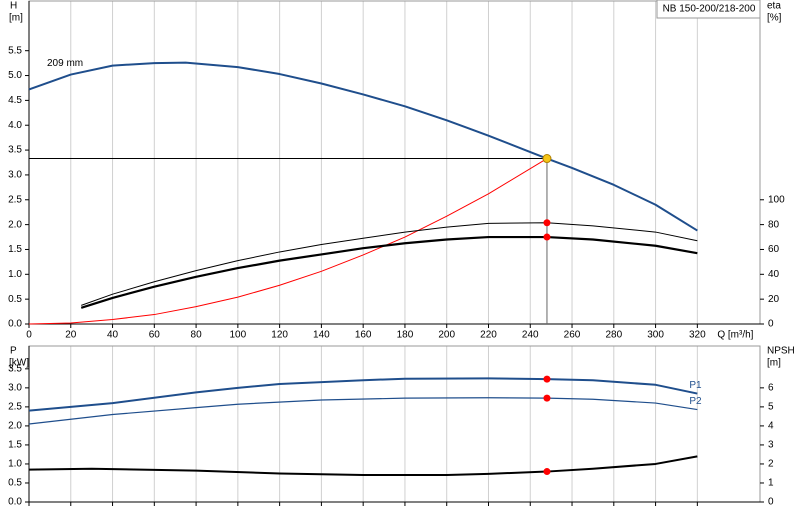 The height and width of the screenshot is (520, 800). I want to click on y2-tick-label: 1, so click(771, 483).